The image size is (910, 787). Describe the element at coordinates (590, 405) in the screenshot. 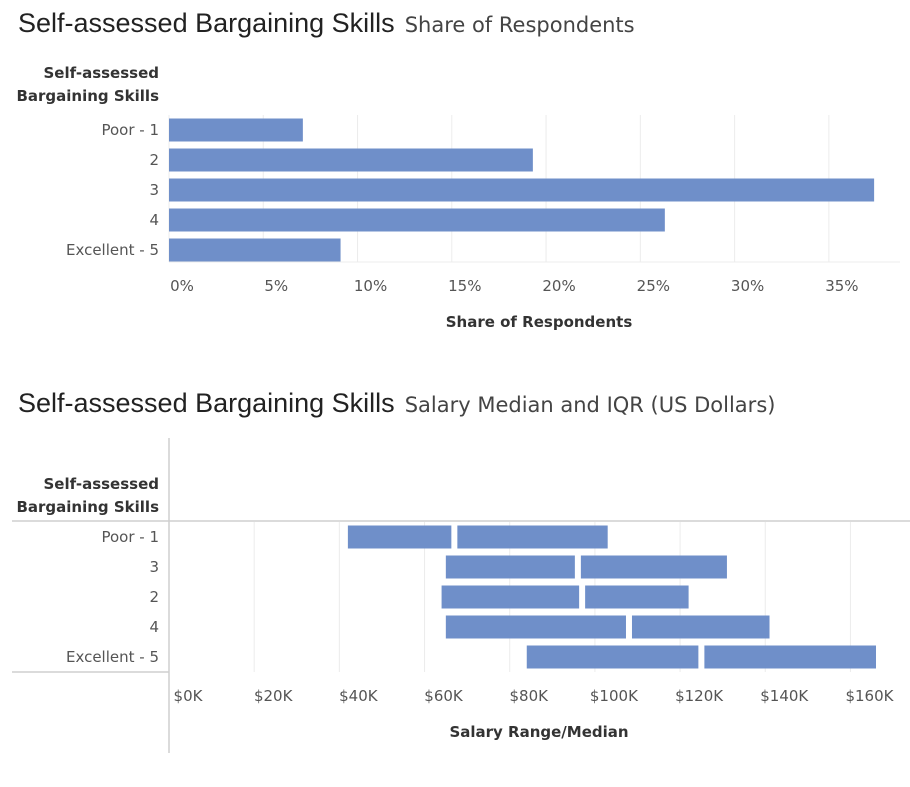

I see `chart2-subtitle: Salary Median and IQR (US Dollars)` at that location.